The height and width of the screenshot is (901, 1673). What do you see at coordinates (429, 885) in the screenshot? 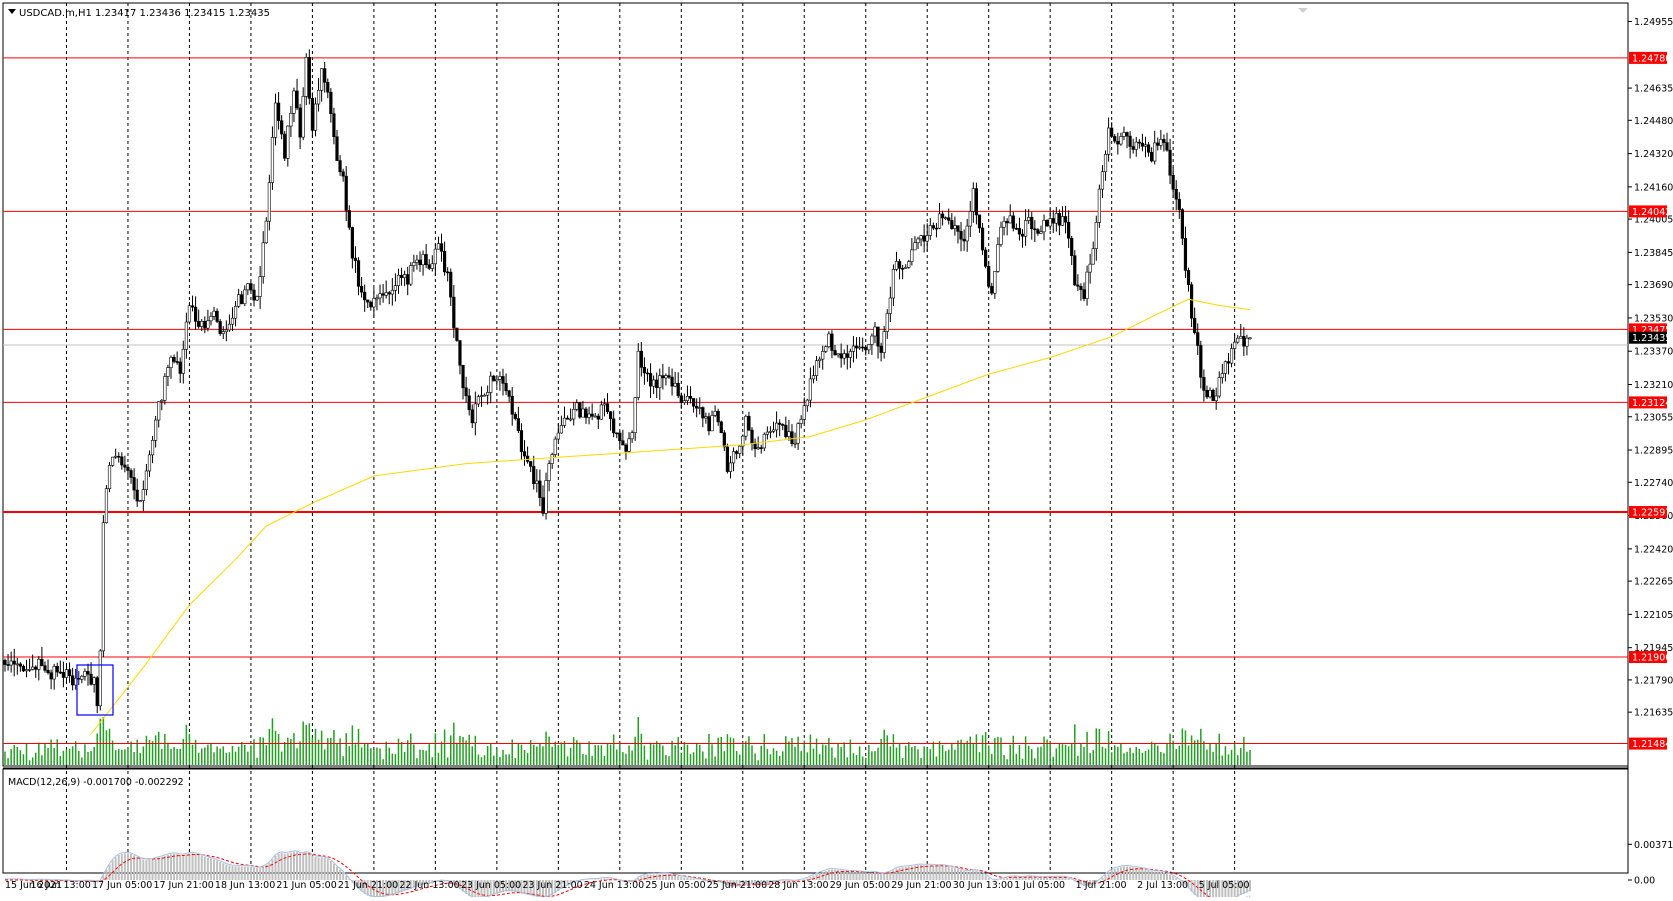
I see `x-tick-label: 22 Jun 13:00` at bounding box center [429, 885].